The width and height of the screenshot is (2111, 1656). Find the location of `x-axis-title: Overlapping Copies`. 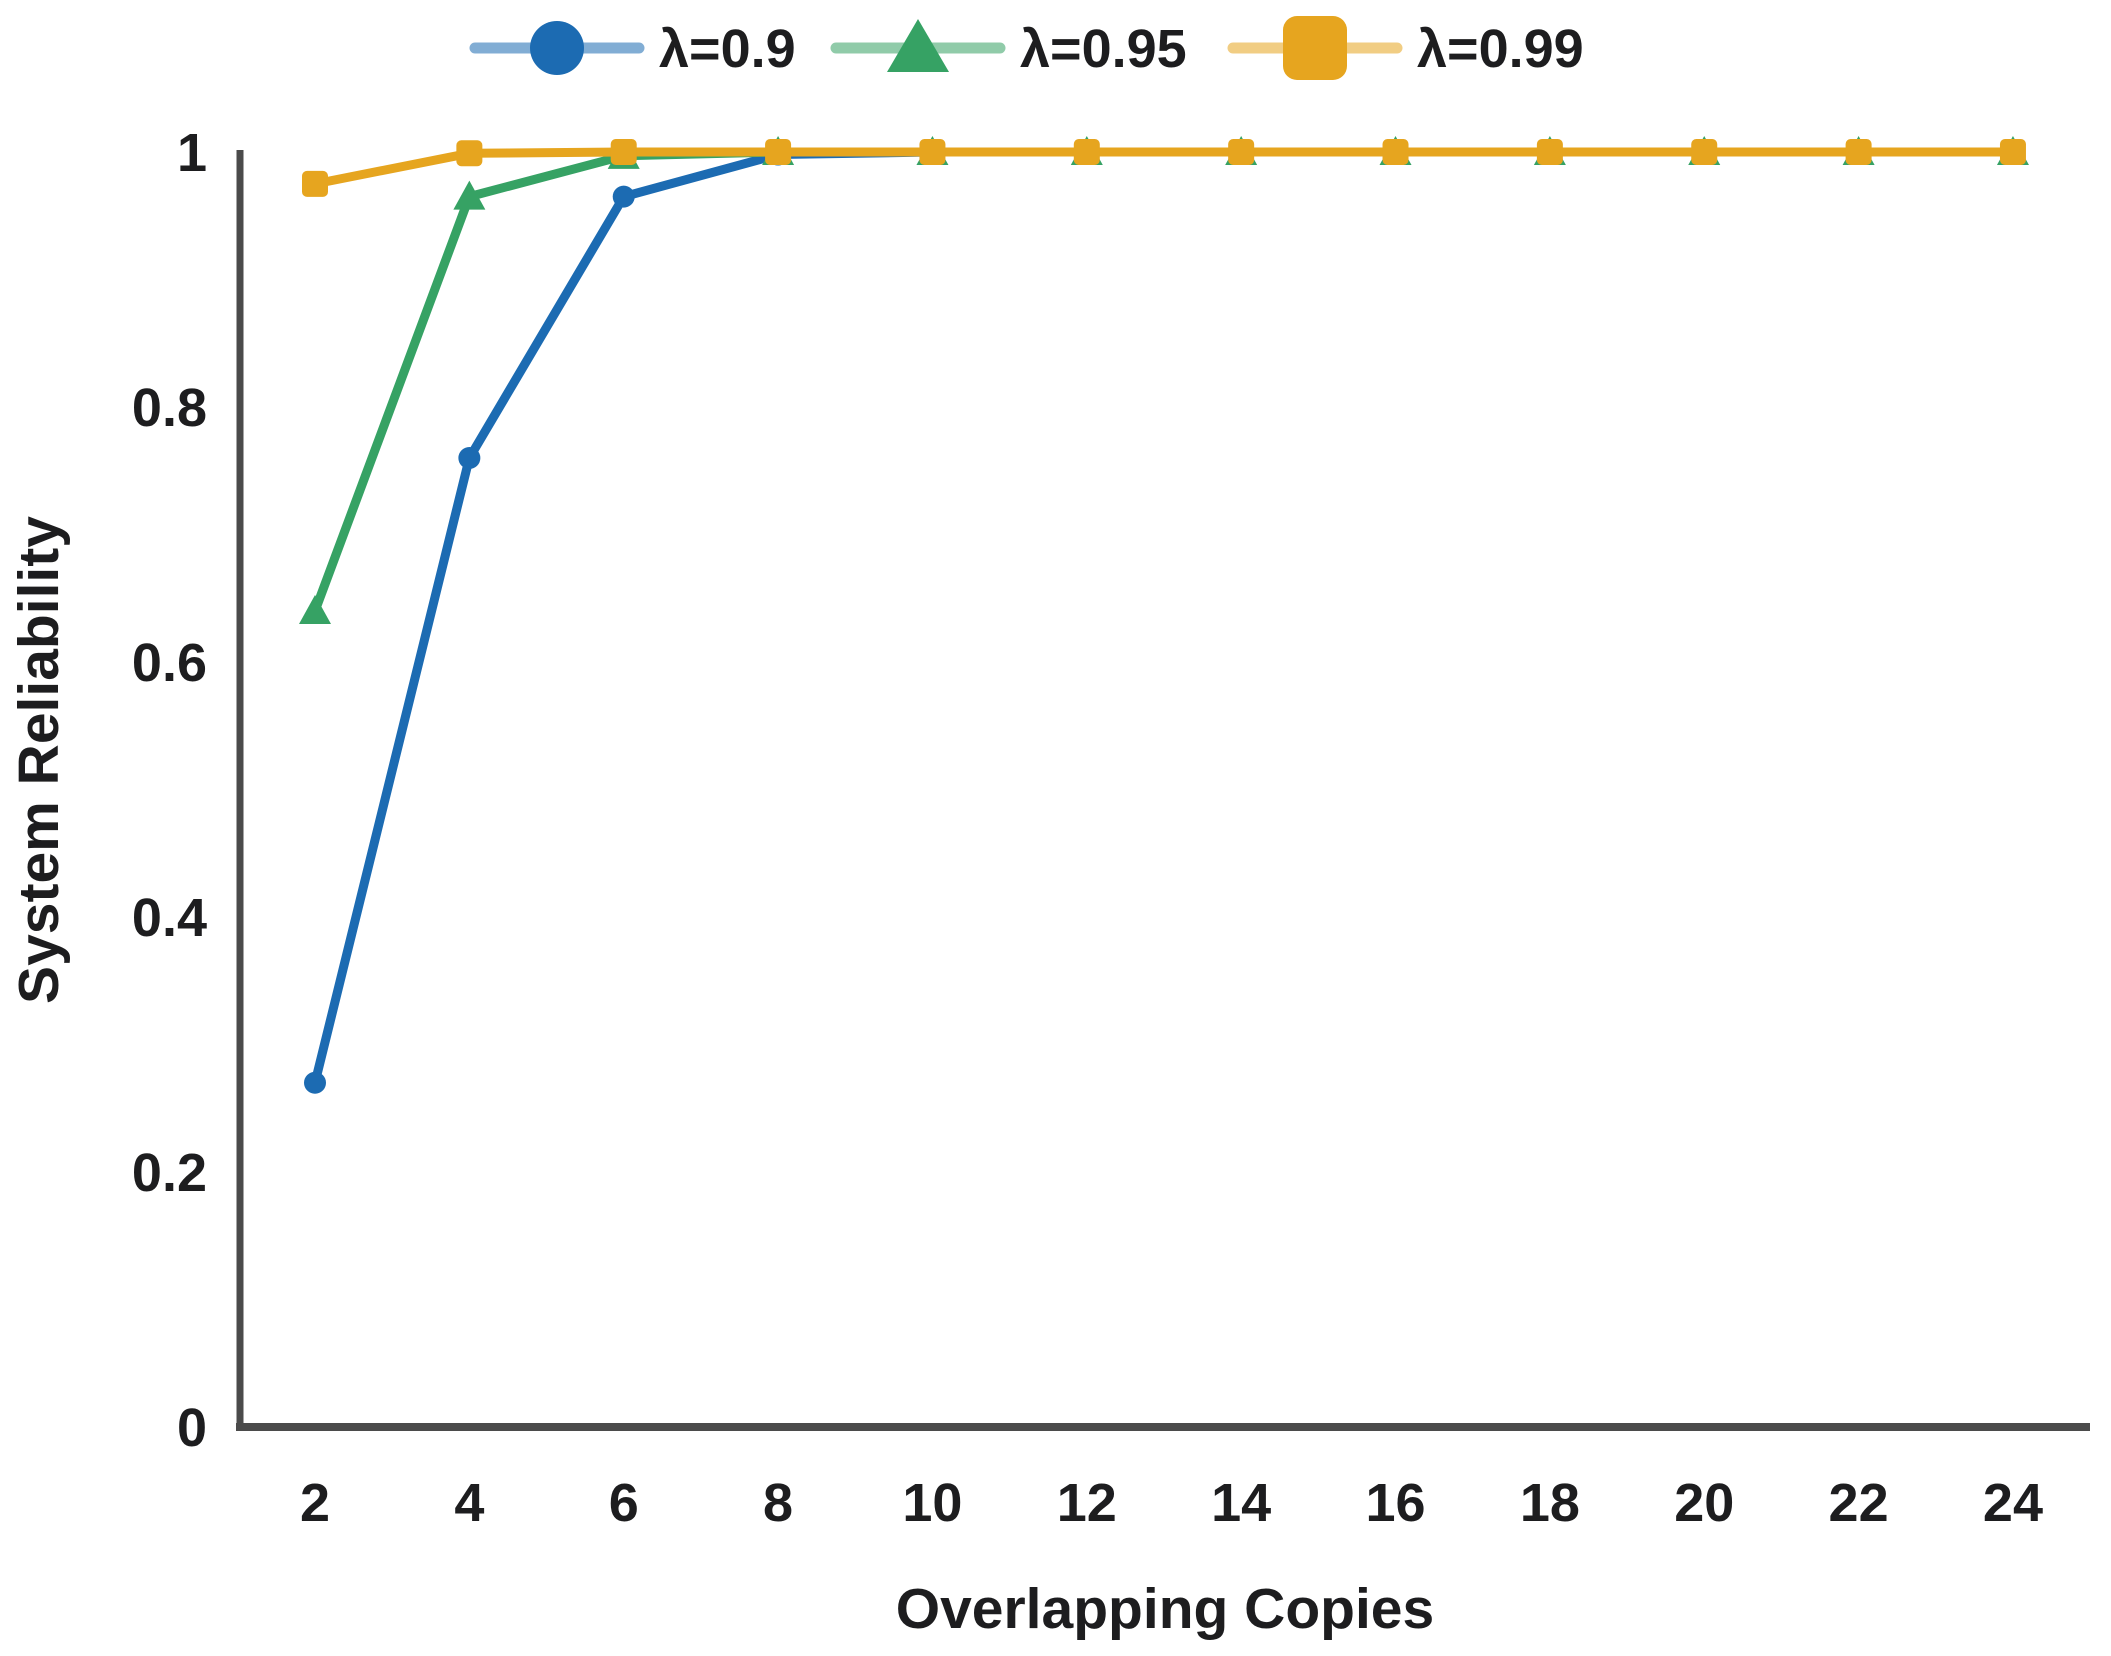

x-axis-title: Overlapping Copies is located at coordinates (1165, 1609).